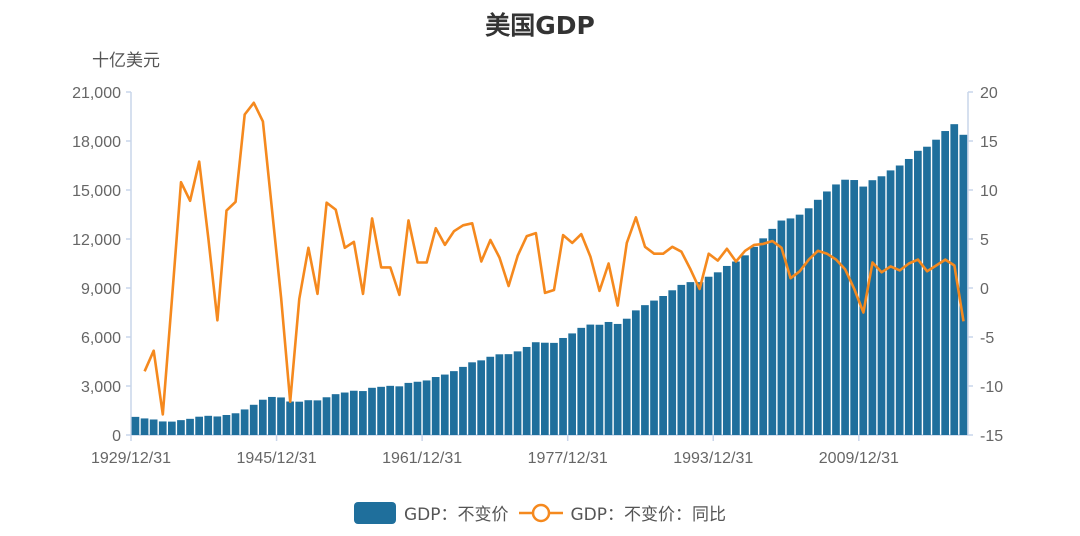 Image resolution: width=1080 pixels, height=536 pixels. What do you see at coordinates (96, 142) in the screenshot?
I see `left-y-tick-label: 18,000` at bounding box center [96, 142].